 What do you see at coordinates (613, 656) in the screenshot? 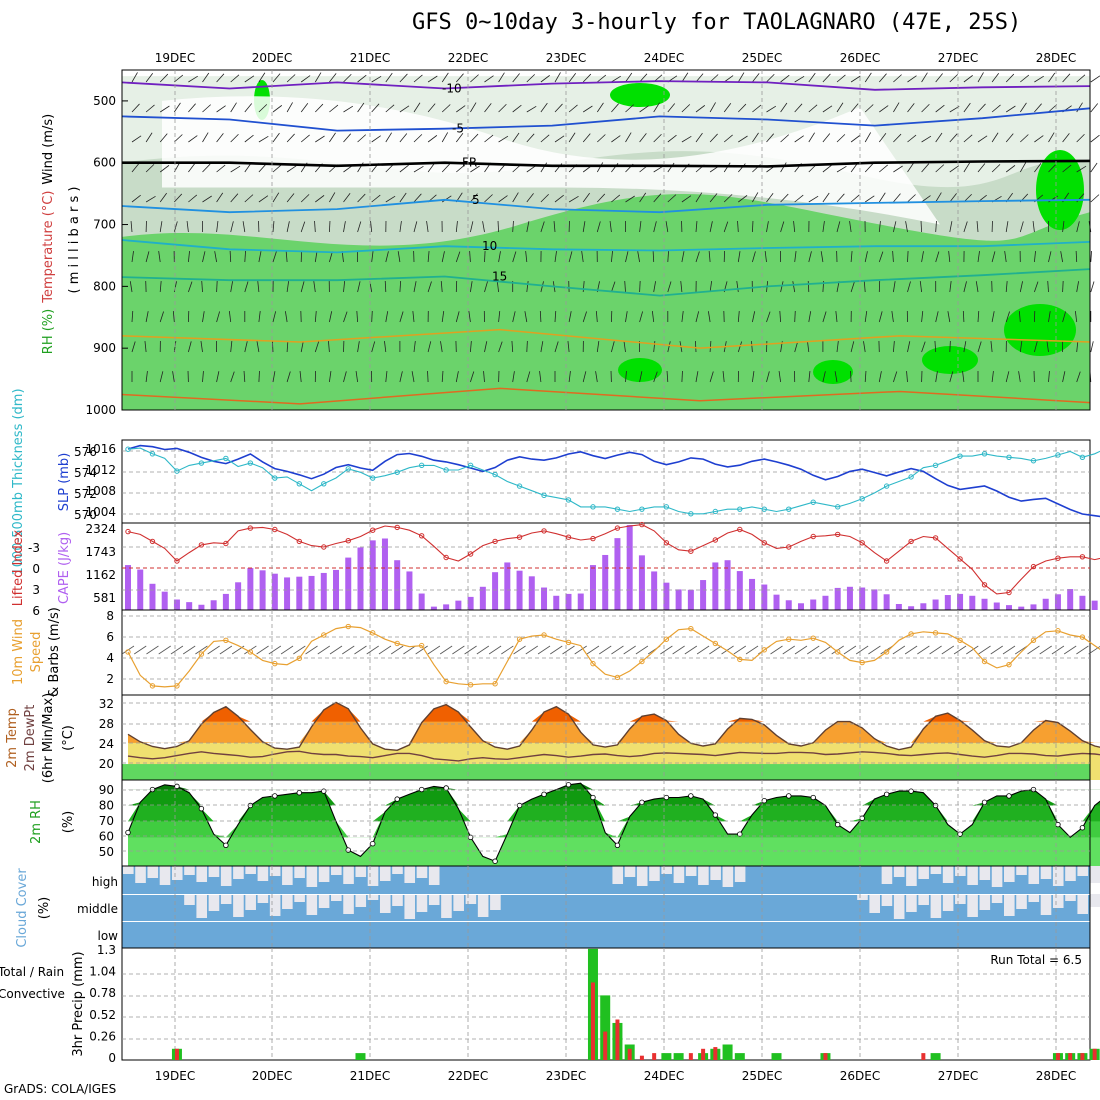
I see `wind-speed-series` at bounding box center [613, 656].